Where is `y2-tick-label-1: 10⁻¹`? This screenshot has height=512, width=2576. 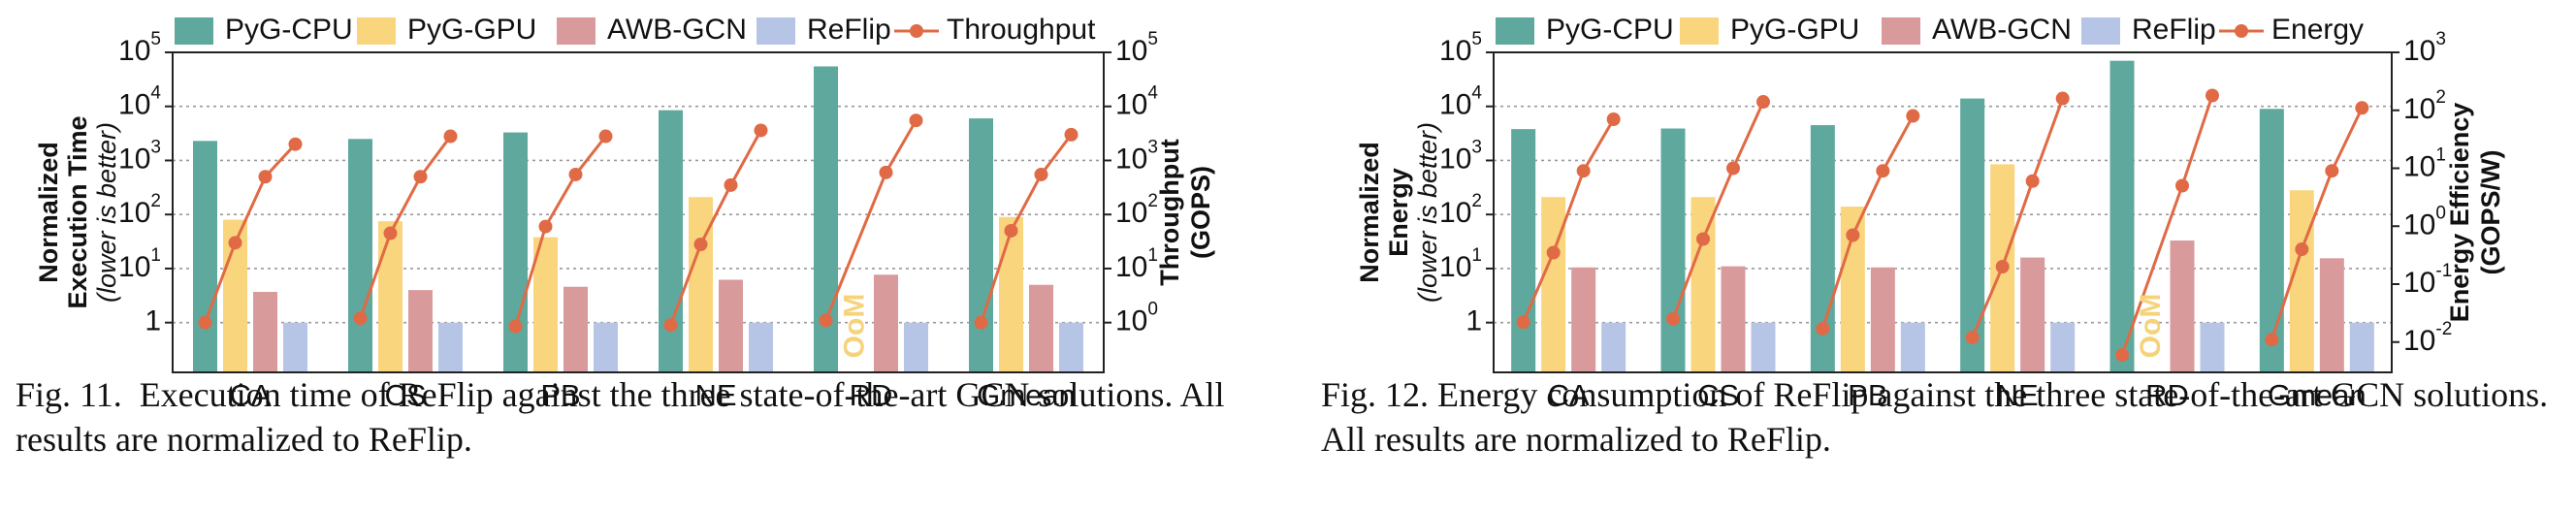 y2-tick-label-1: 10⁻¹ is located at coordinates (2427, 280).